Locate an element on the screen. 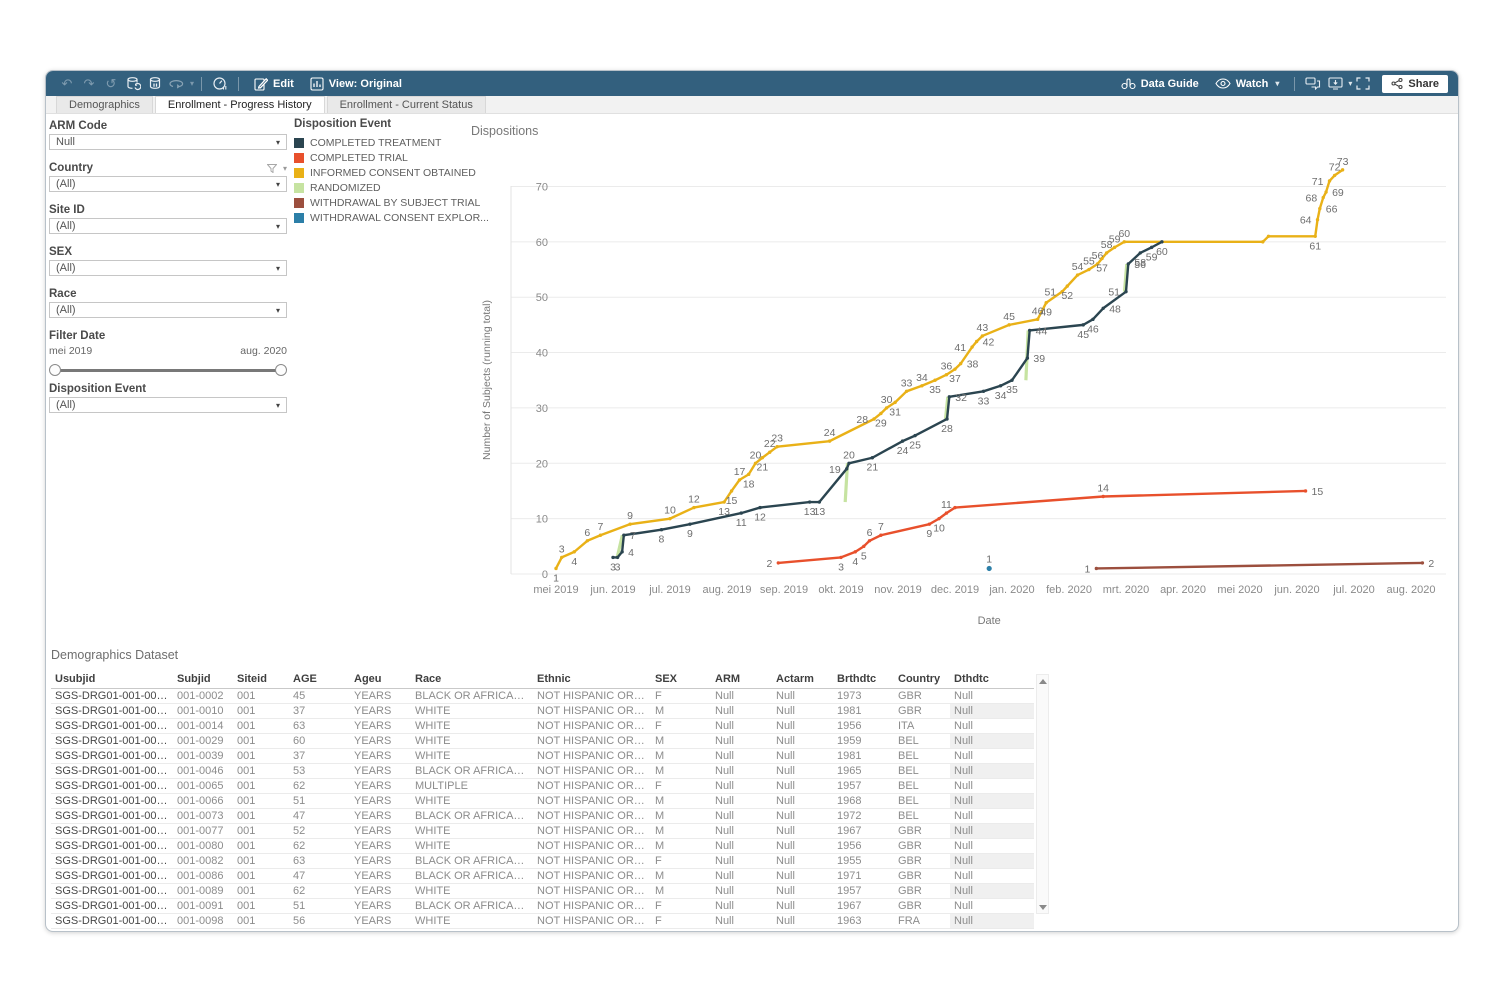  column-header-actarm: Actarm is located at coordinates (802, 680).